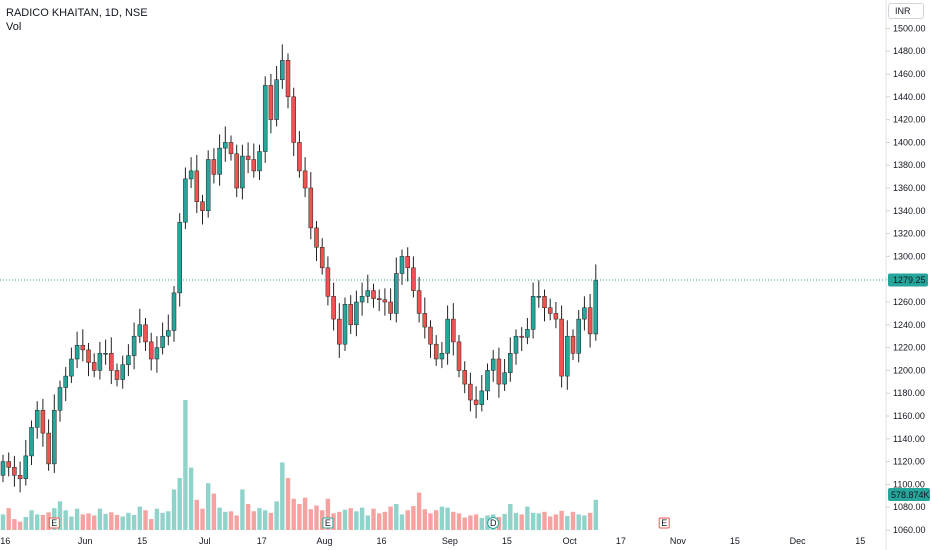  I want to click on x-tick-label: Oct, so click(570, 541).